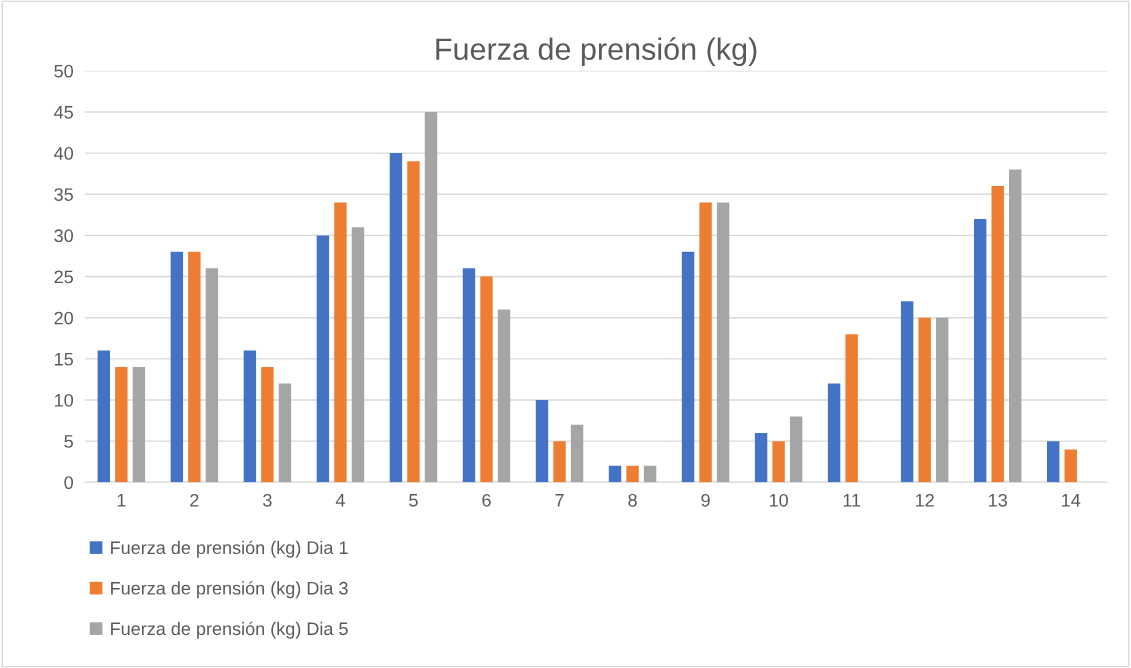  What do you see at coordinates (998, 500) in the screenshot?
I see `x-tick-label: 13` at bounding box center [998, 500].